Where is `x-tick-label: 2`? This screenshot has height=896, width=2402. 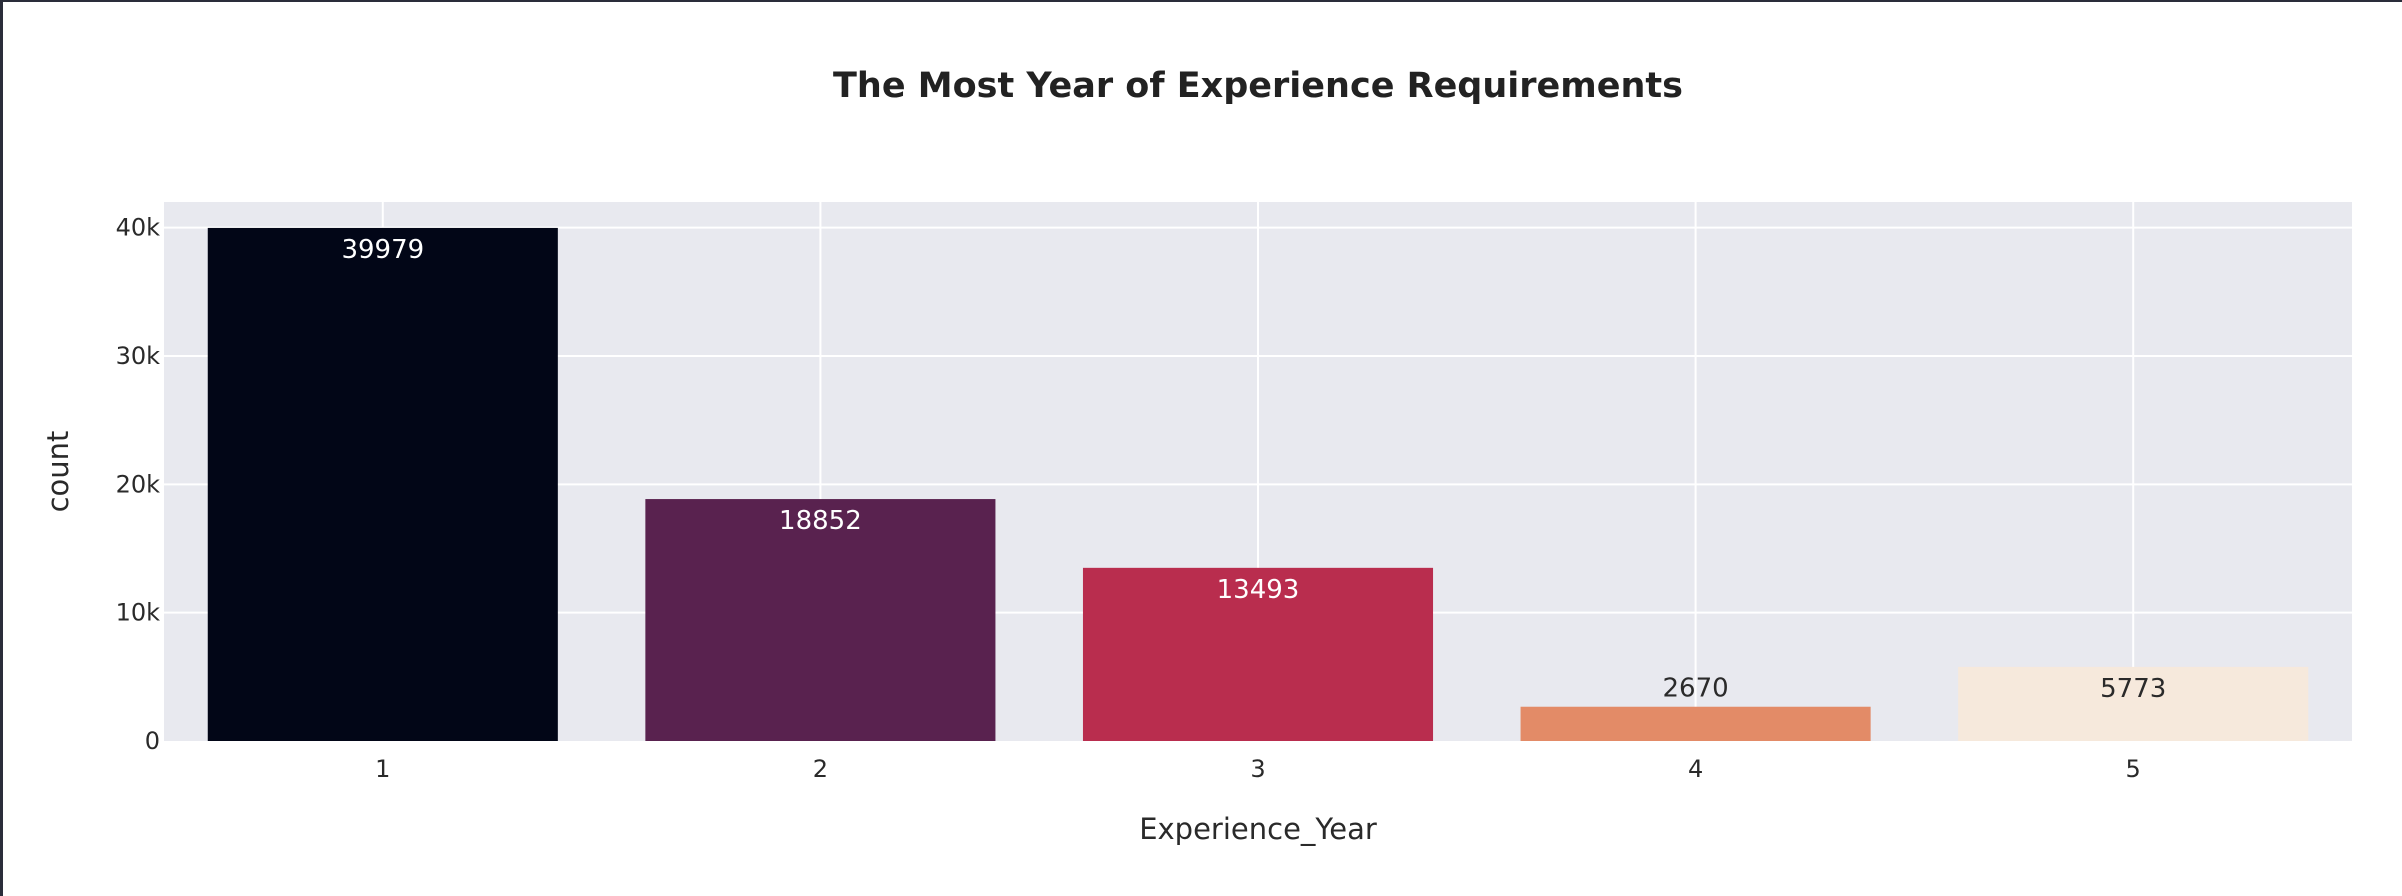 x-tick-label: 2 is located at coordinates (820, 769).